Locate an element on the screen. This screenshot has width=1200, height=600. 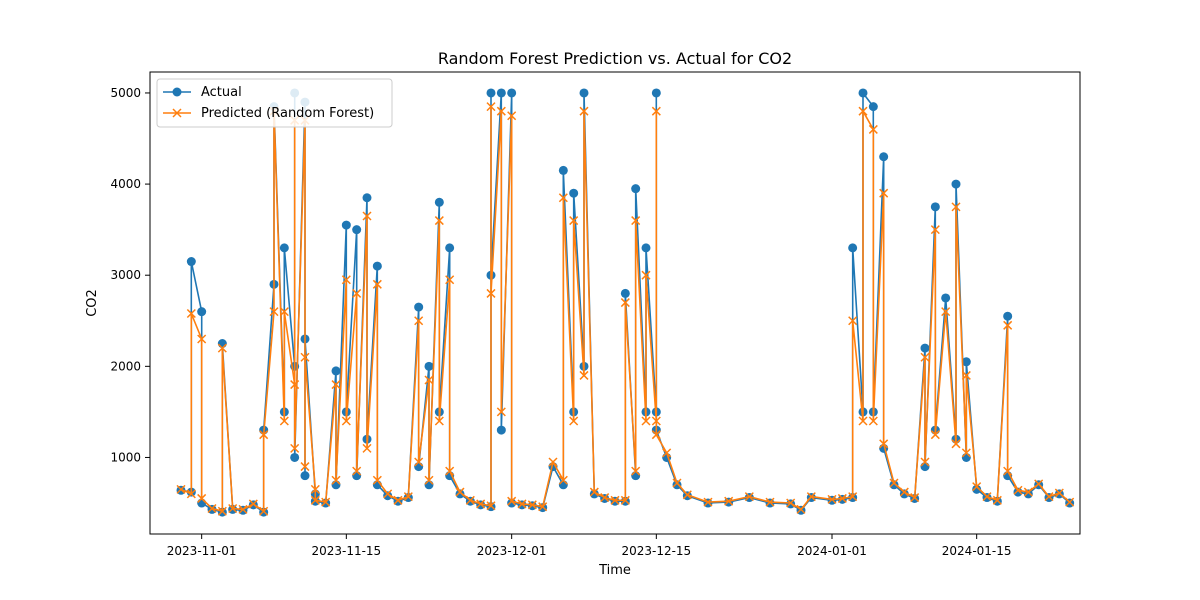
y-axis-label: CO2 is located at coordinates (92, 303).